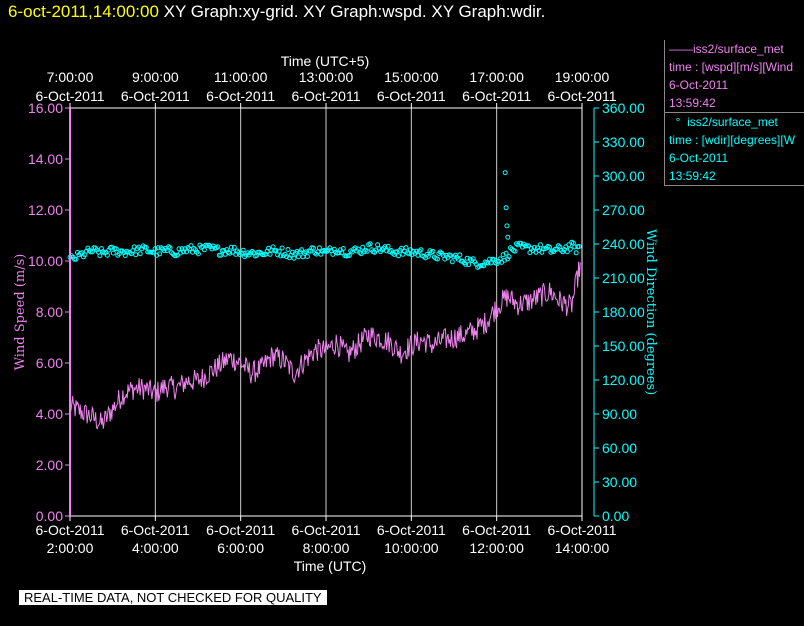  I want to click on y-label-right: Wind Direction (degrees), so click(650, 312).